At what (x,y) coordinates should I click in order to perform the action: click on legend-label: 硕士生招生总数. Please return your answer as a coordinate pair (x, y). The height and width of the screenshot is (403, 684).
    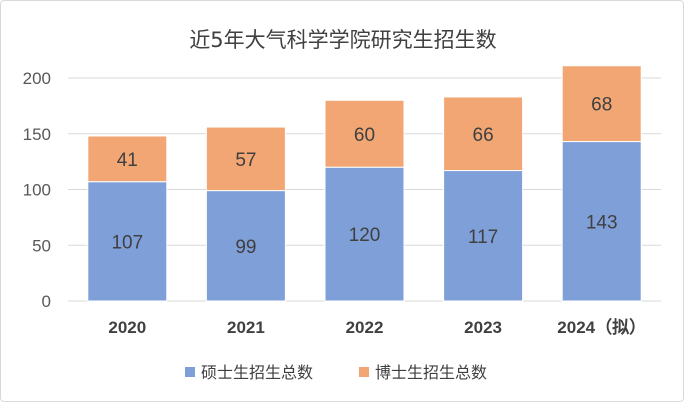
    Looking at the image, I should click on (257, 372).